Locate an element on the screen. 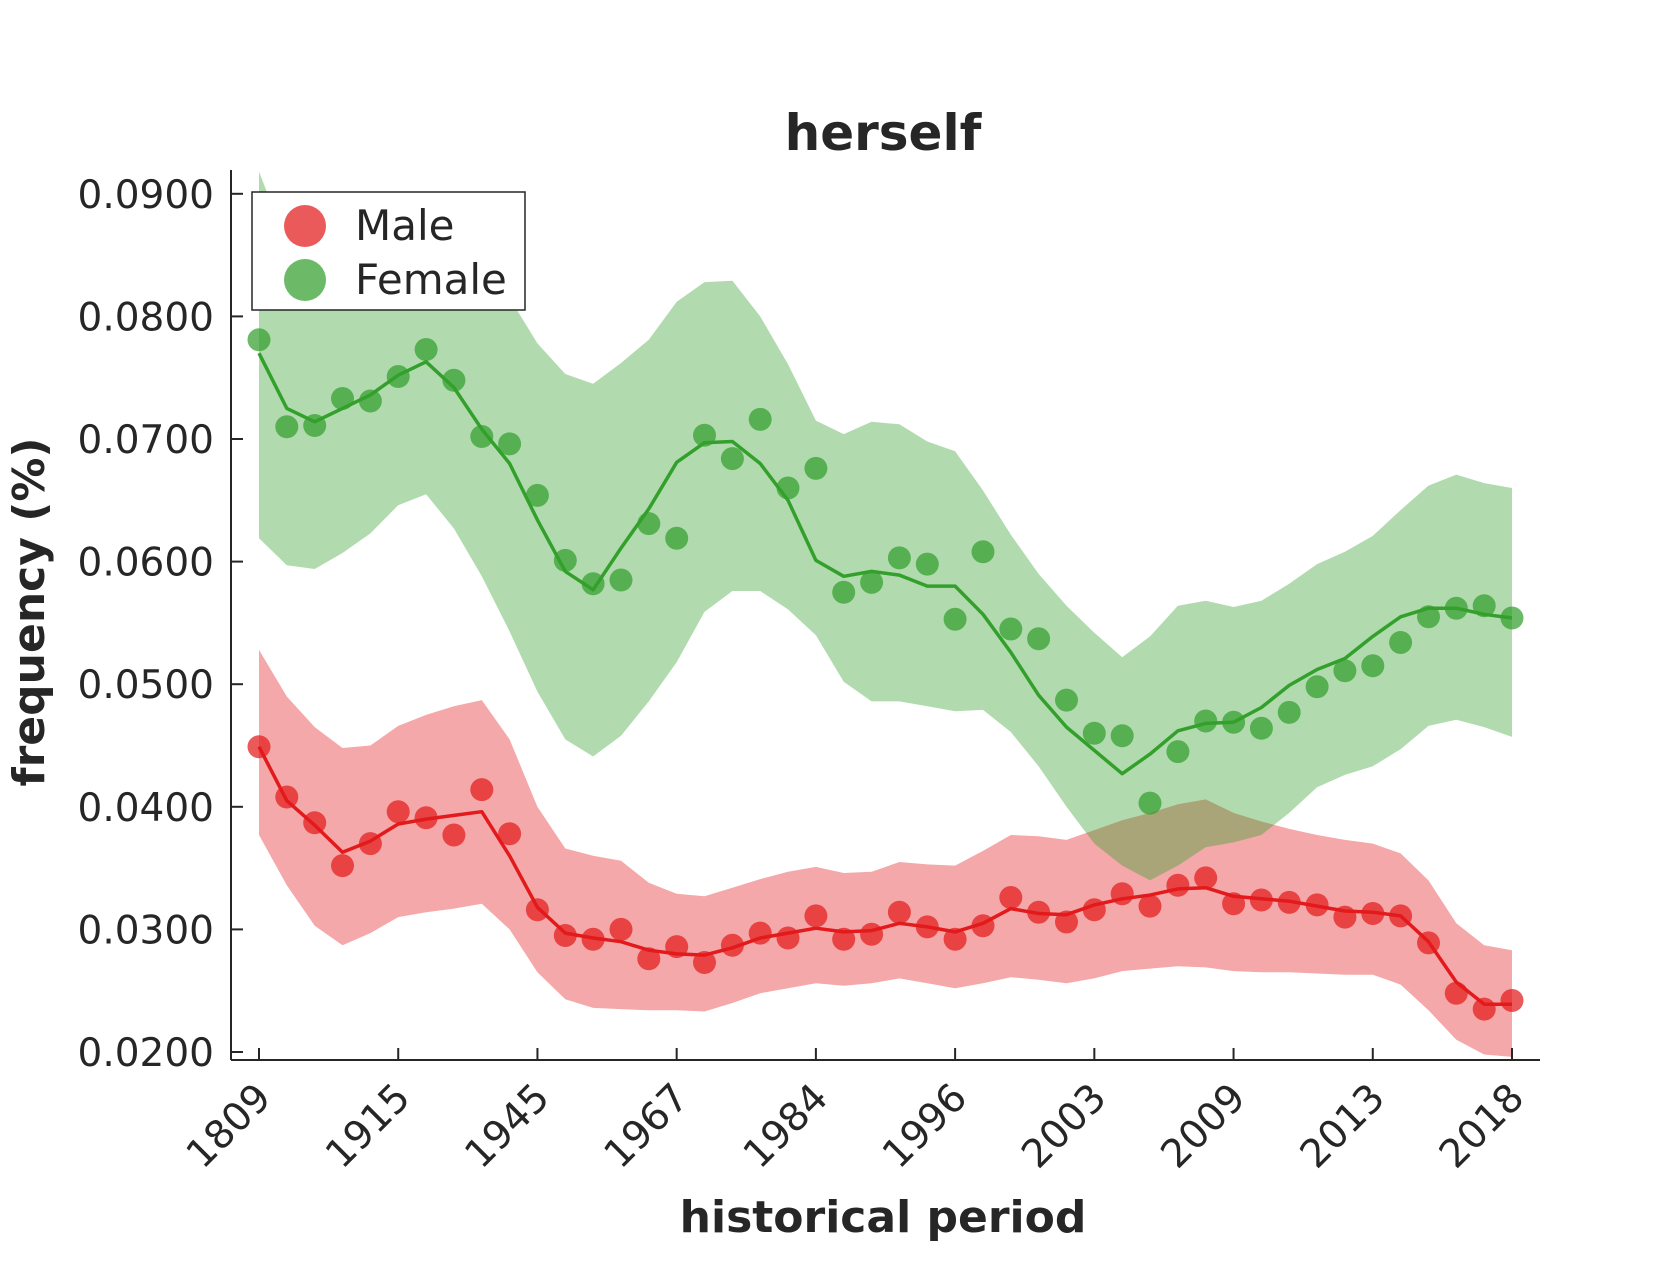 The width and height of the screenshot is (1680, 1264). x-axis-label: historical period is located at coordinates (883, 1217).